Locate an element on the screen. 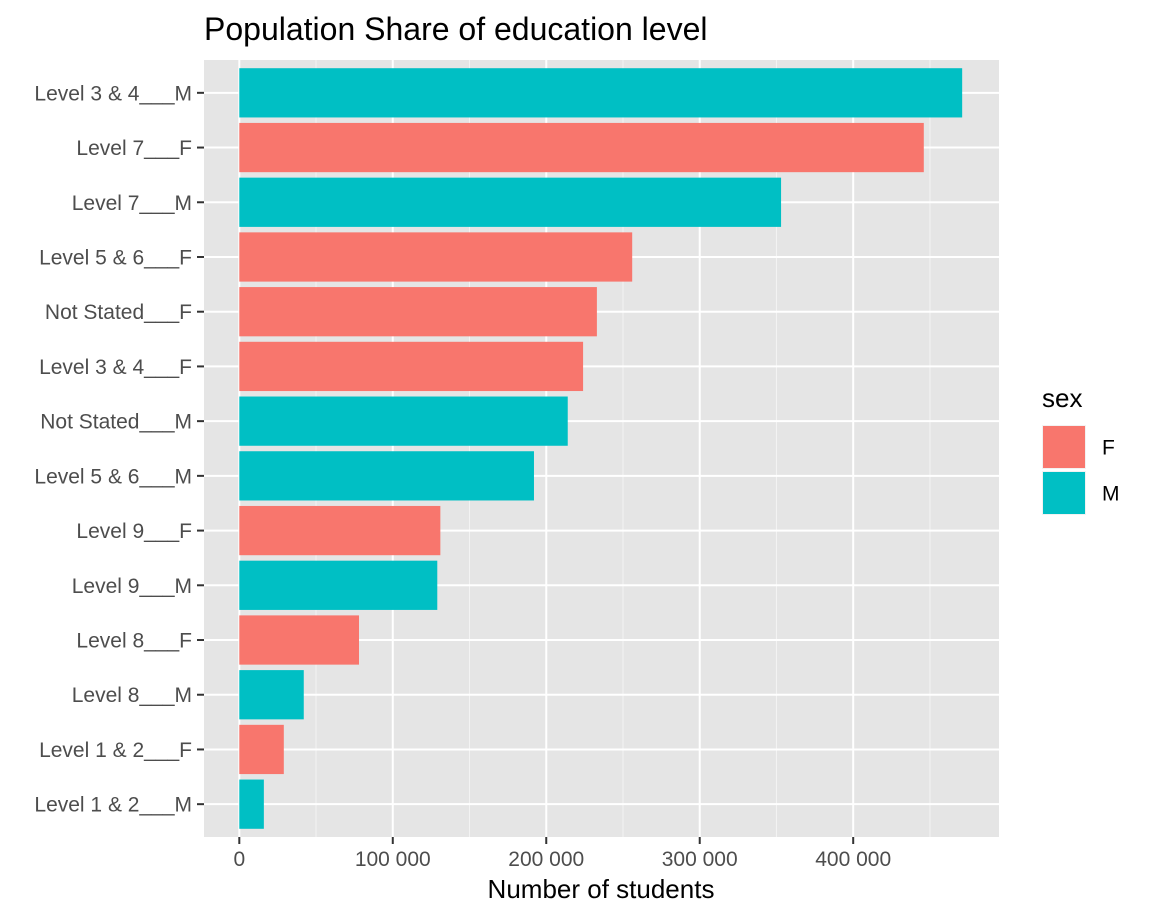 Image resolution: width=1152 pixels, height=921 pixels. x-tick-label: 0 is located at coordinates (239, 859).